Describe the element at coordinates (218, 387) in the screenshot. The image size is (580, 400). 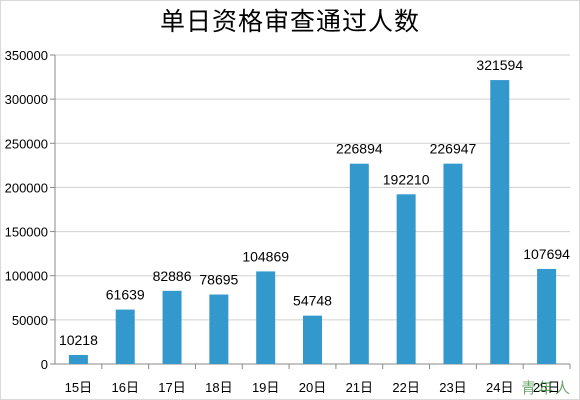
I see `x-tick-label: 18日` at that location.